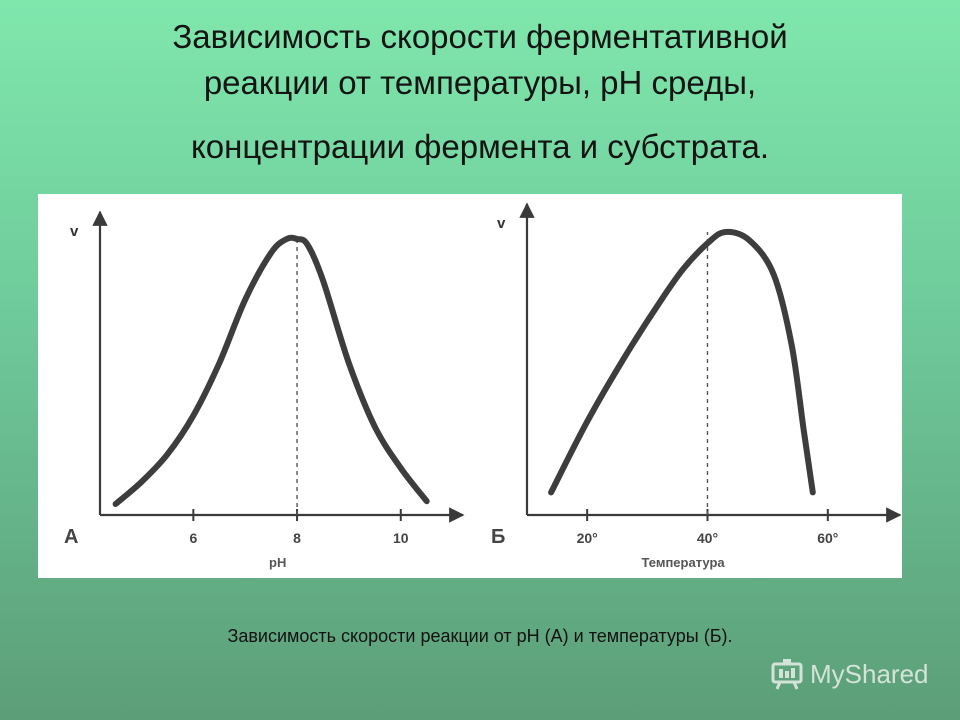  What do you see at coordinates (71, 537) in the screenshot?
I see `panel-label-1: А` at bounding box center [71, 537].